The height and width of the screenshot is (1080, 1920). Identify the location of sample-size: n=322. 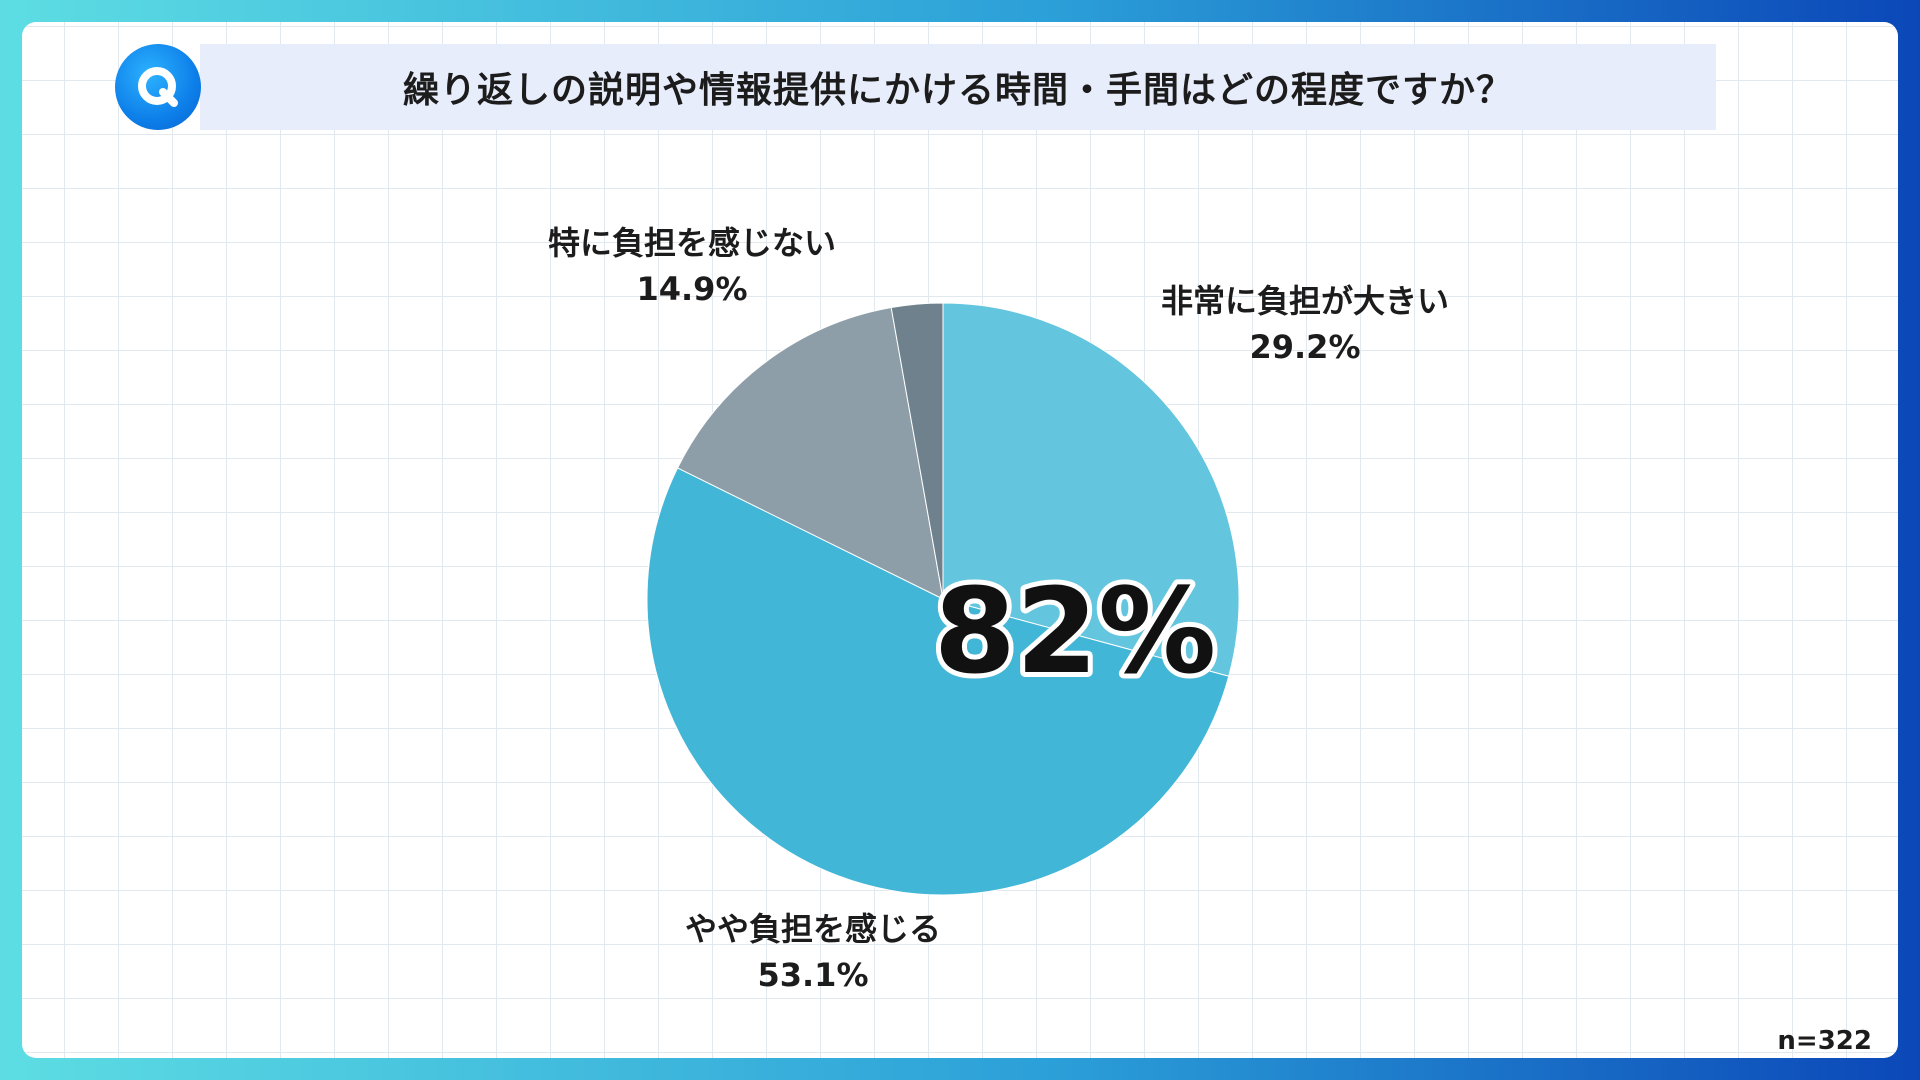
(1824, 1041).